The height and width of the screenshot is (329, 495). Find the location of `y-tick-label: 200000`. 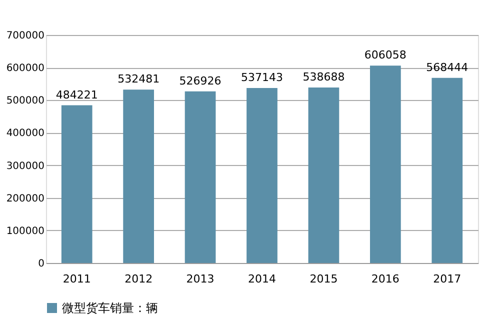

y-tick-label: 200000 is located at coordinates (25, 198).